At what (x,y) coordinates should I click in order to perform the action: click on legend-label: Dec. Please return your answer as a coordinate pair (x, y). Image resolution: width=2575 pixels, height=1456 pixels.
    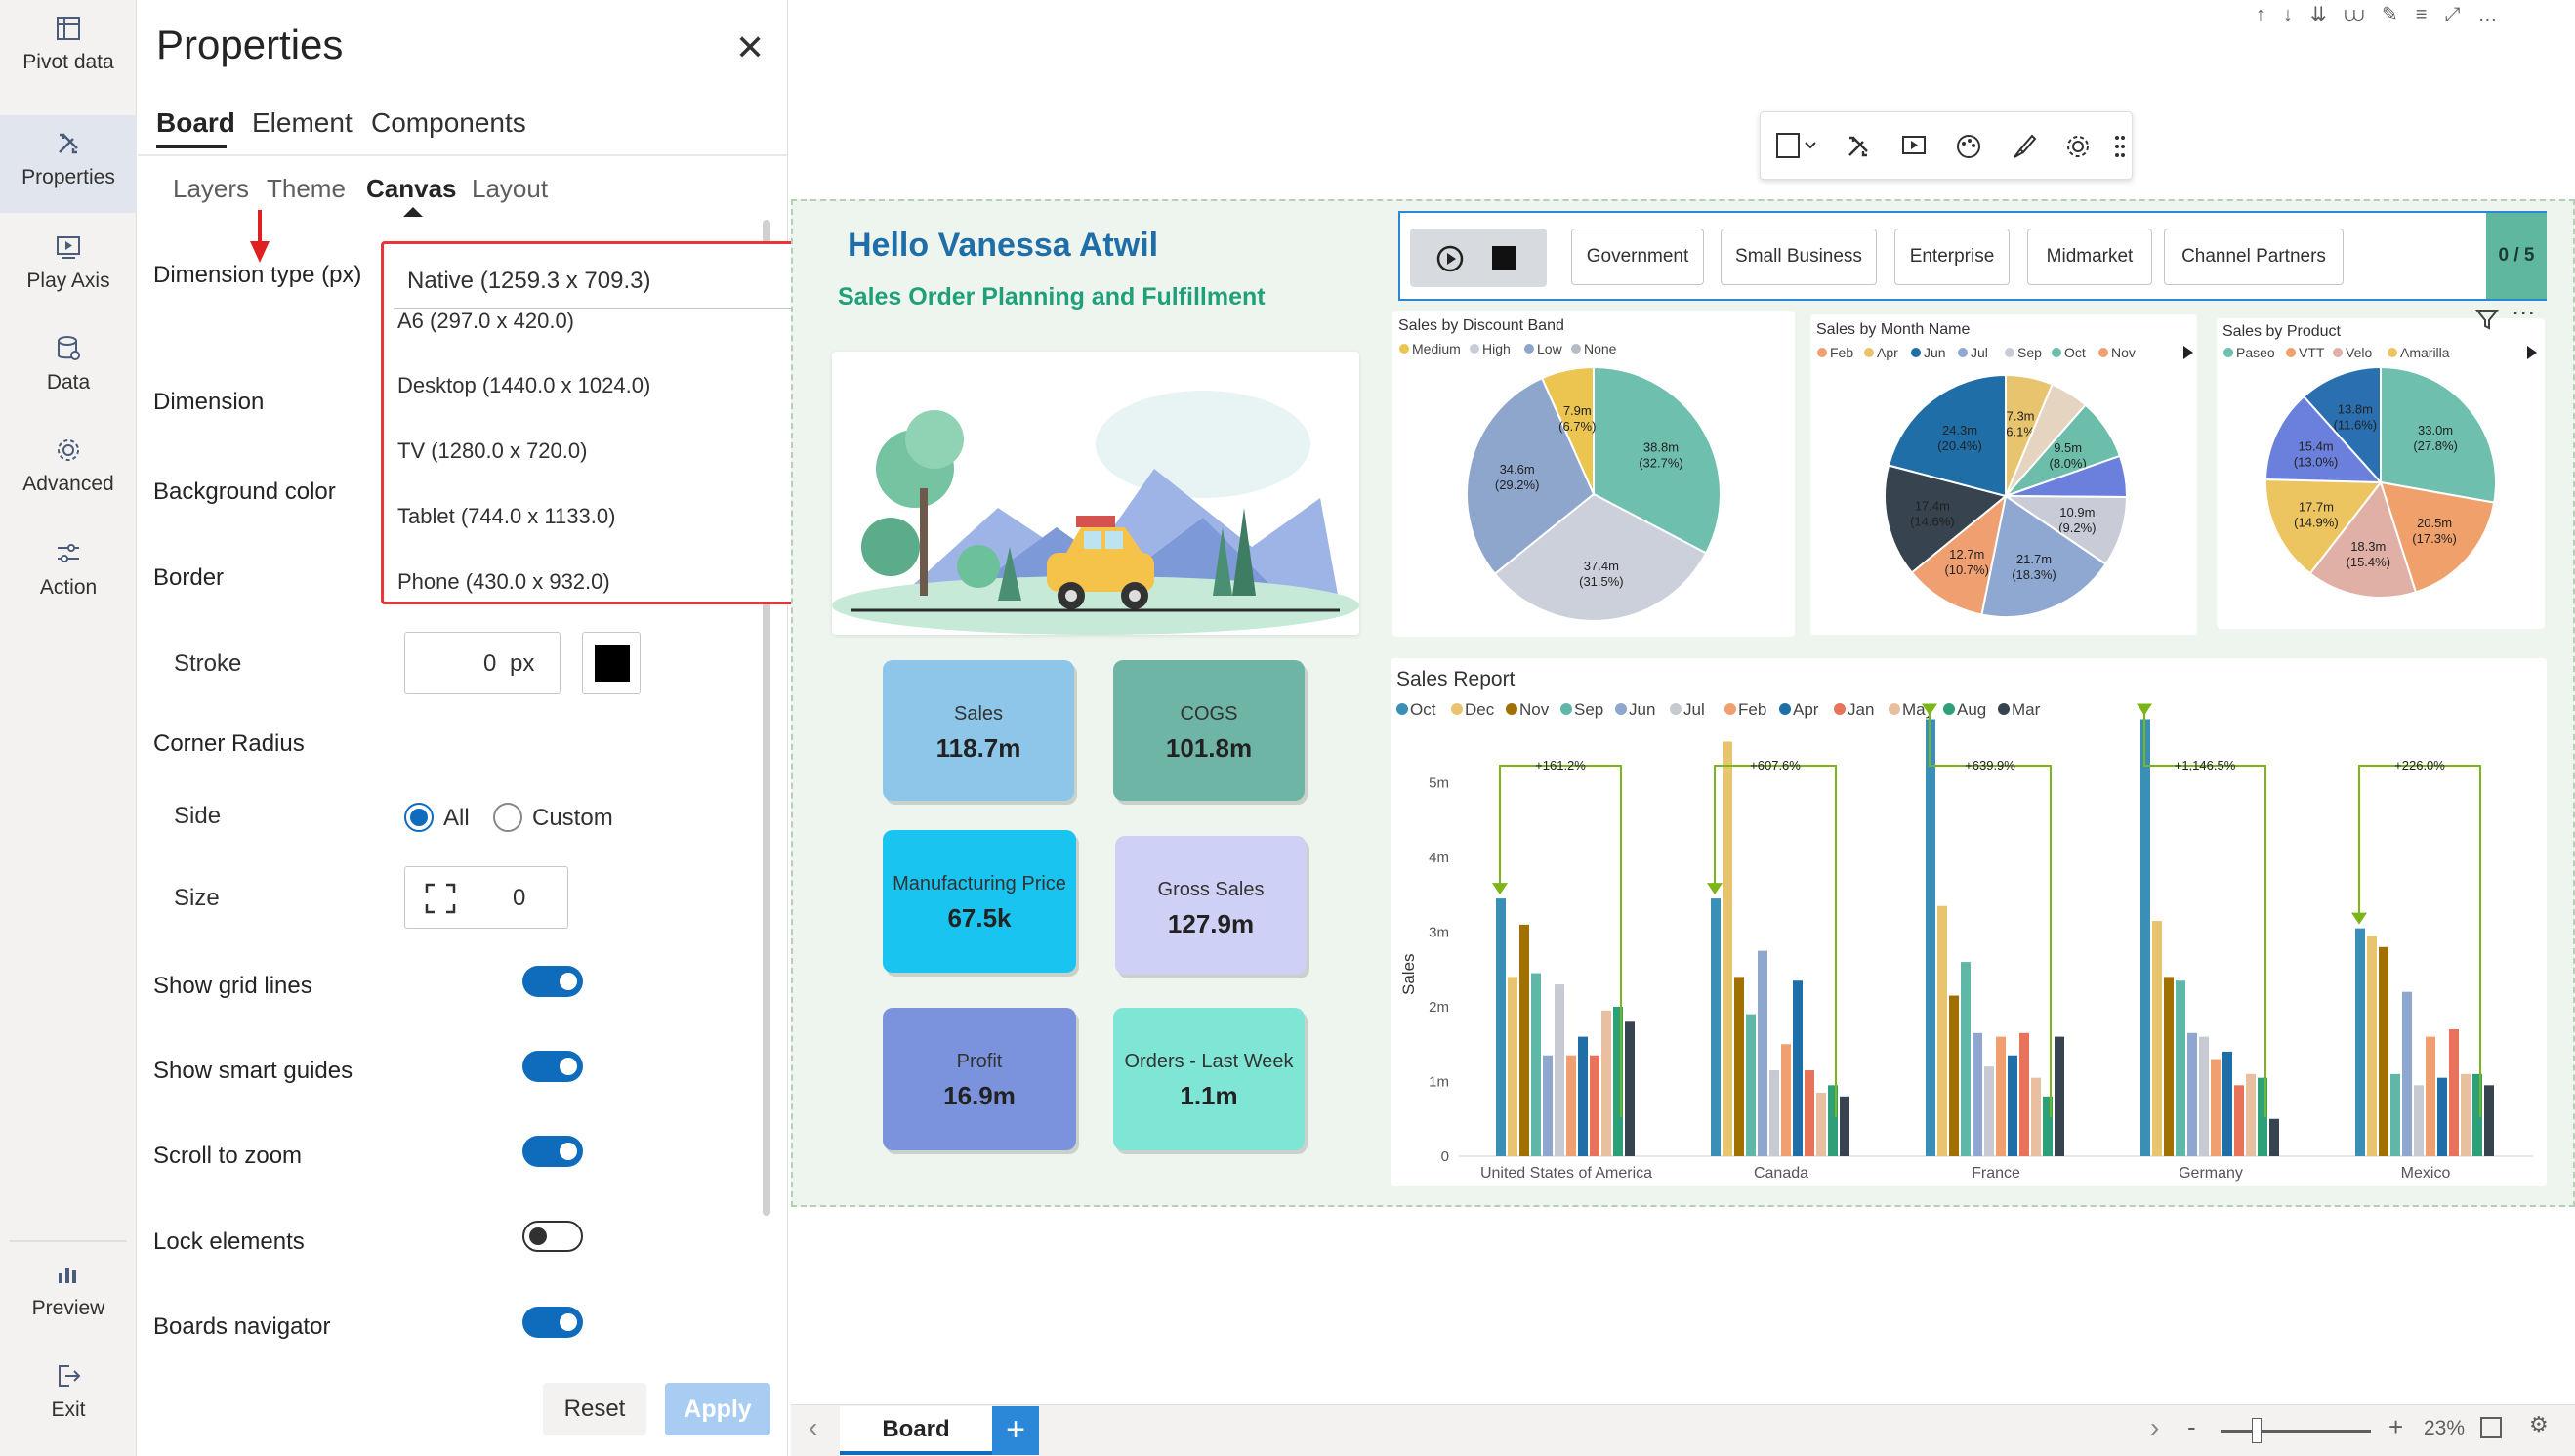
    Looking at the image, I should click on (1480, 709).